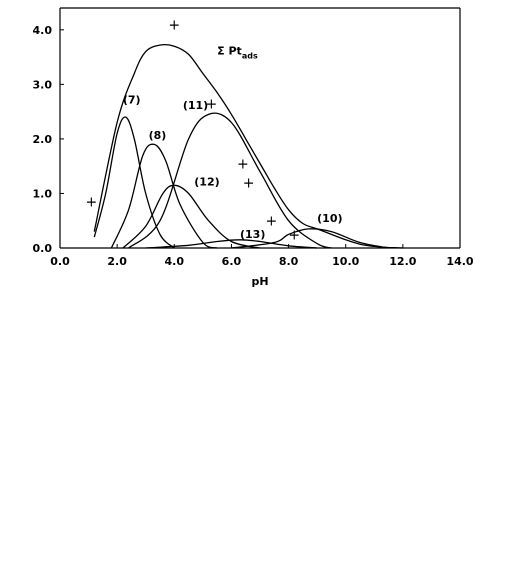 The height and width of the screenshot is (570, 524). I want to click on curve-label-1: (8), so click(158, 135).